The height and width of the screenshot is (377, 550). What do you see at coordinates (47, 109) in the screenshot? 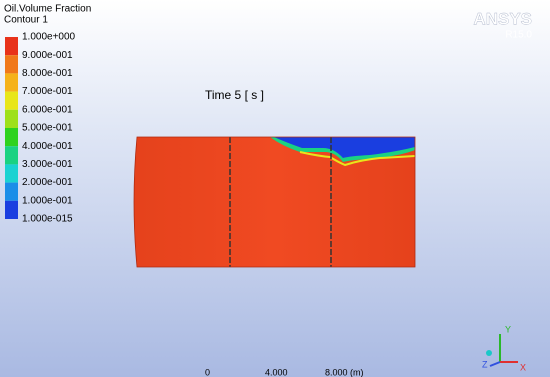
I see `legend-label: 6.000e-001` at bounding box center [47, 109].